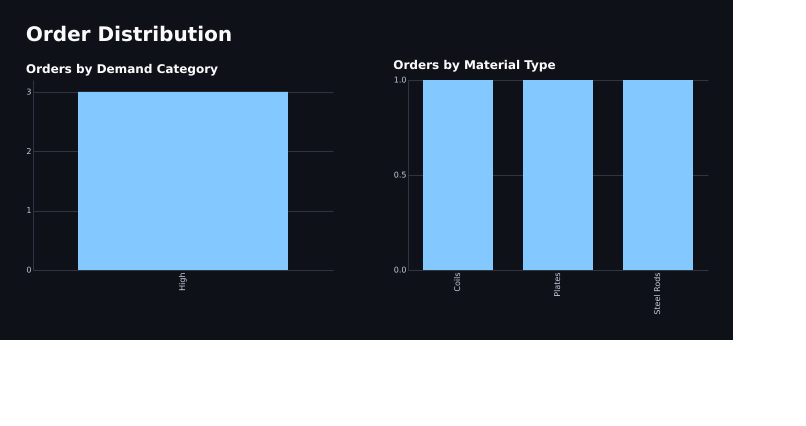  What do you see at coordinates (400, 270) in the screenshot?
I see `y-tick-label: 0.0` at bounding box center [400, 270].